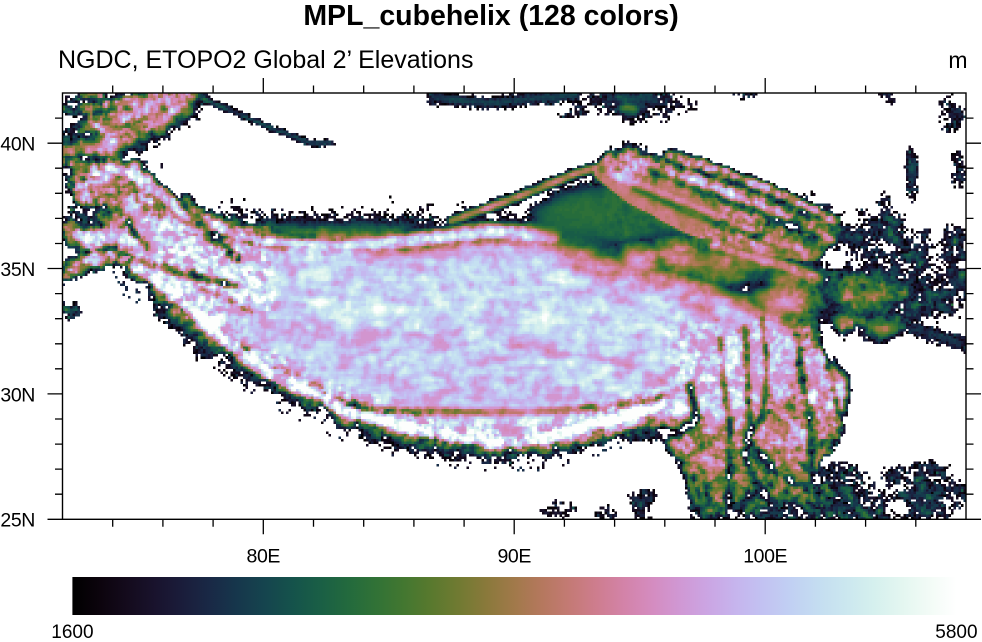 This screenshot has width=982, height=642. Describe the element at coordinates (265, 60) in the screenshot. I see `svg-text:NGDC, ETOPO2 Global 2’ Elevati: NGDC, ETOPO2 Global 2’ Elevations` at that location.